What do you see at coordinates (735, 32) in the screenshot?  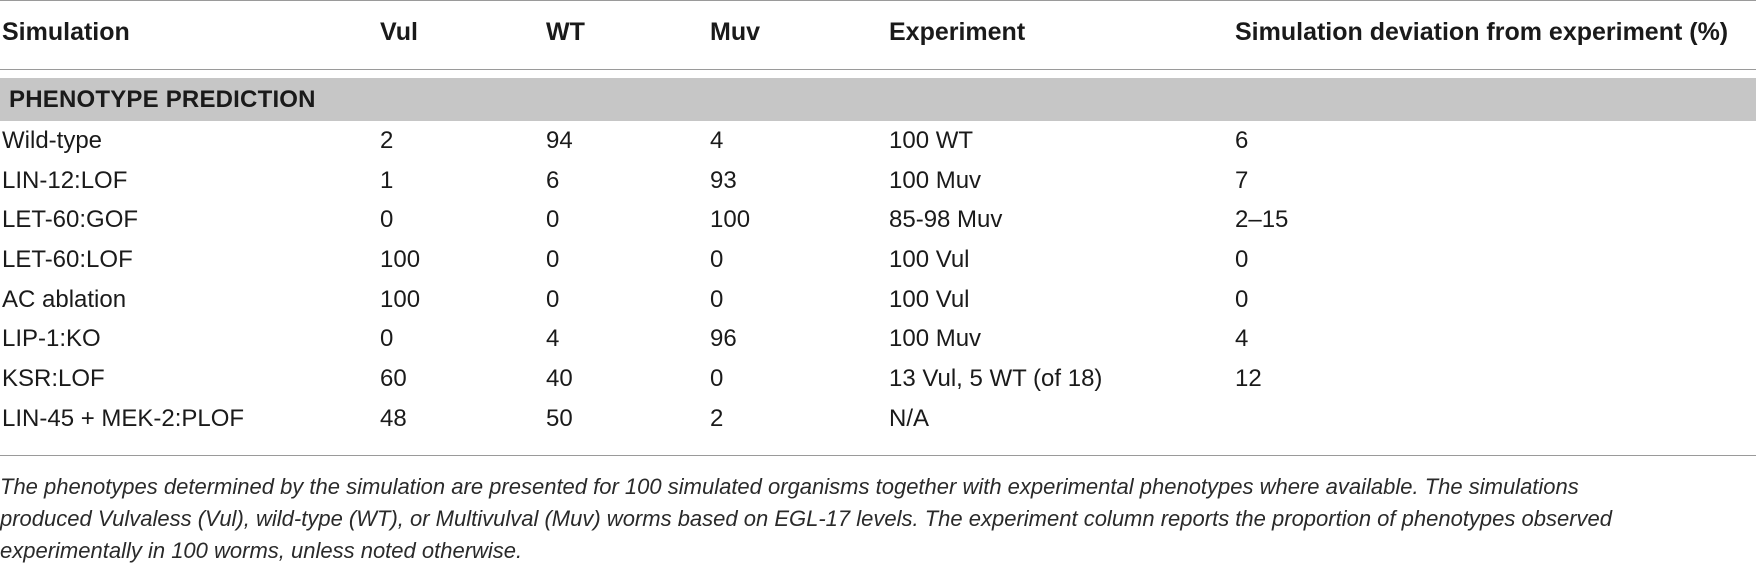 I see `header-muv: Muv` at bounding box center [735, 32].